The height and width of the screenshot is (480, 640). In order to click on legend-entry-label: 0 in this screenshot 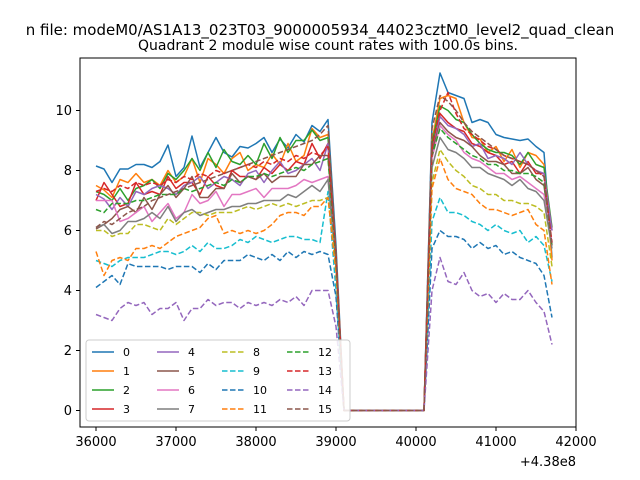, I will do `click(126, 352)`.